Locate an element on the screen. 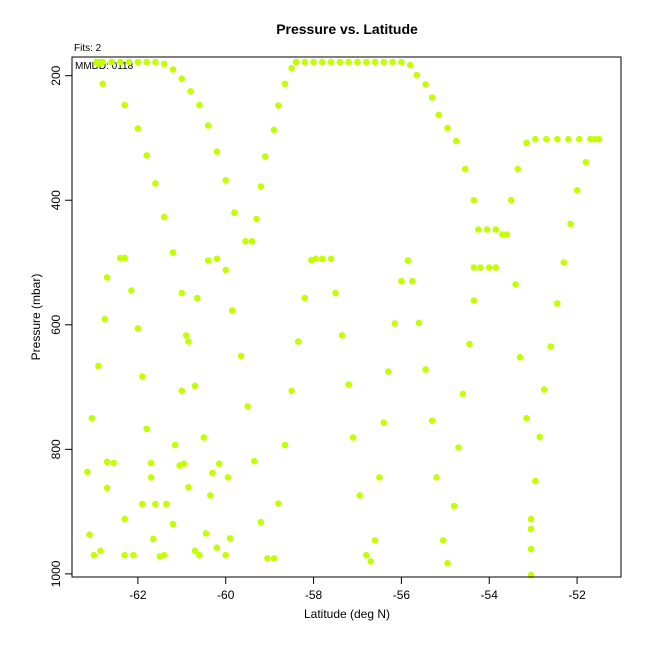 This screenshot has width=650, height=650. y-tick-label: 400 is located at coordinates (56, 200).